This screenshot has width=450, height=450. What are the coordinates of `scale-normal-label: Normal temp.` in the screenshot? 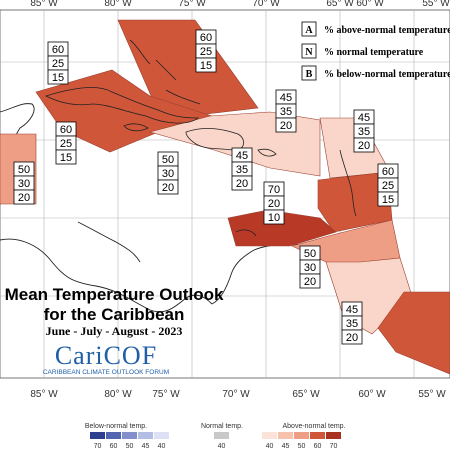 It's located at (222, 426).